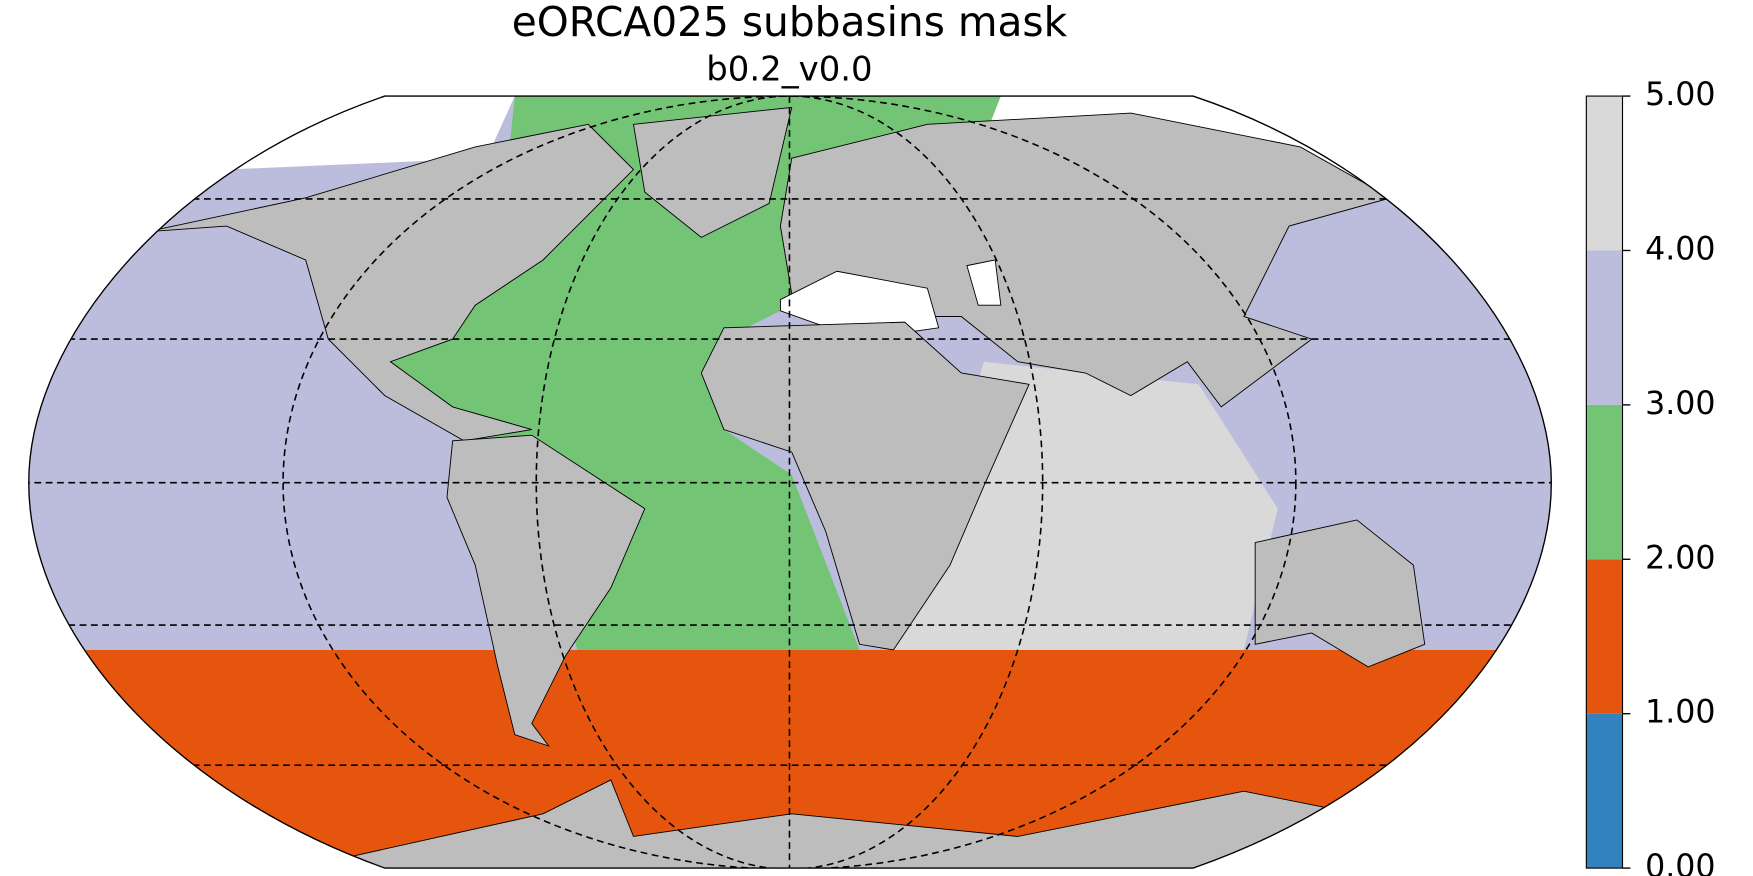 The image size is (1753, 876). What do you see at coordinates (391, 282) in the screenshot?
I see `north-america` at bounding box center [391, 282].